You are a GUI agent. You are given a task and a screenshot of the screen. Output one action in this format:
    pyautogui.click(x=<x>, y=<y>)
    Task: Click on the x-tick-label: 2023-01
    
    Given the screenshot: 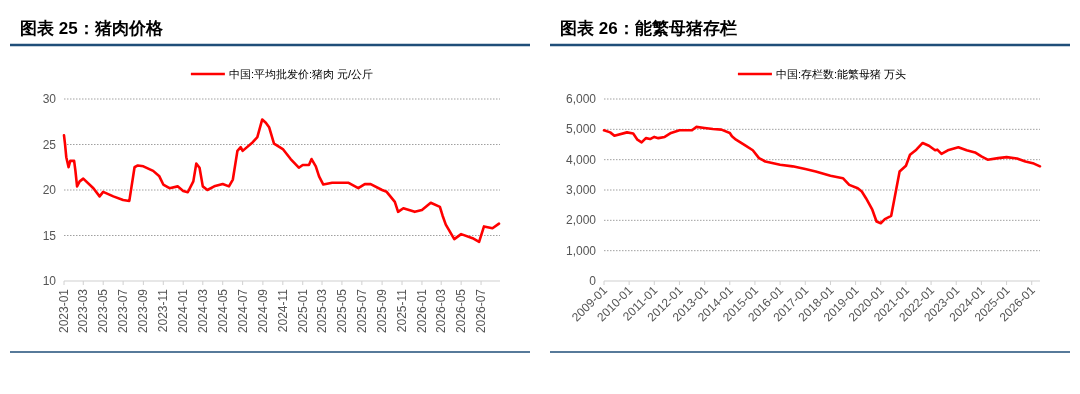 What is the action you would take?
    pyautogui.click(x=64, y=311)
    